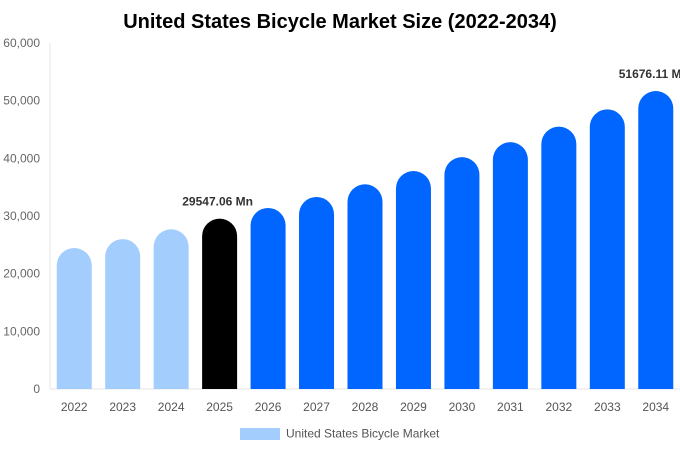 The height and width of the screenshot is (450, 680). What do you see at coordinates (217, 202) in the screenshot?
I see `data-label: 29547.06 Mn` at bounding box center [217, 202].